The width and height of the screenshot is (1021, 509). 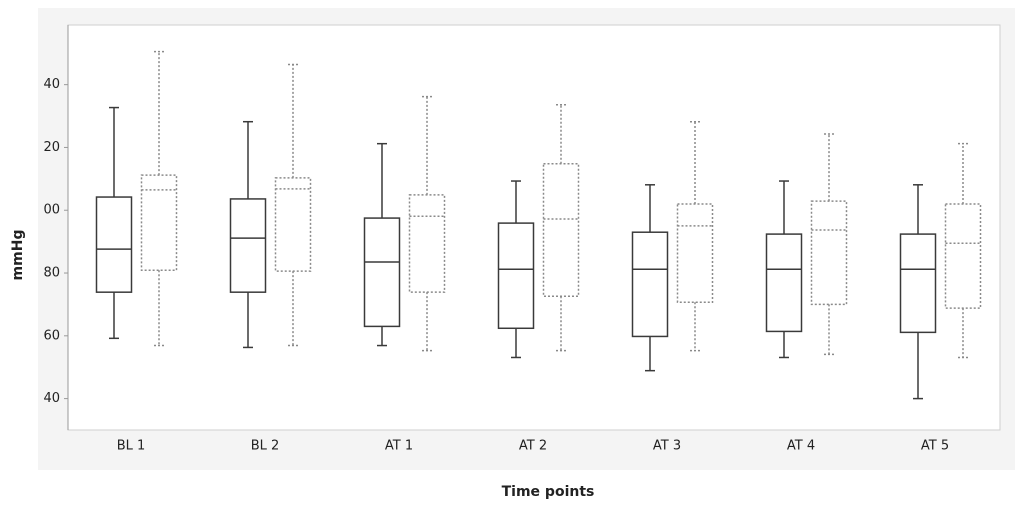 I want to click on x-tick-label: BL 2, so click(x=265, y=446).